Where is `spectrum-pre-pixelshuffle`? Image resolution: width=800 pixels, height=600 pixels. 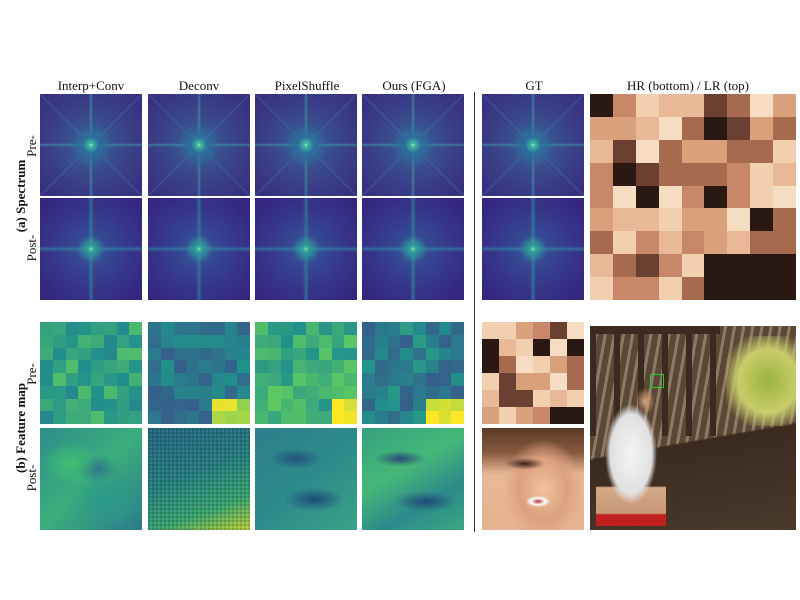
spectrum-pre-pixelshuffle is located at coordinates (306, 145).